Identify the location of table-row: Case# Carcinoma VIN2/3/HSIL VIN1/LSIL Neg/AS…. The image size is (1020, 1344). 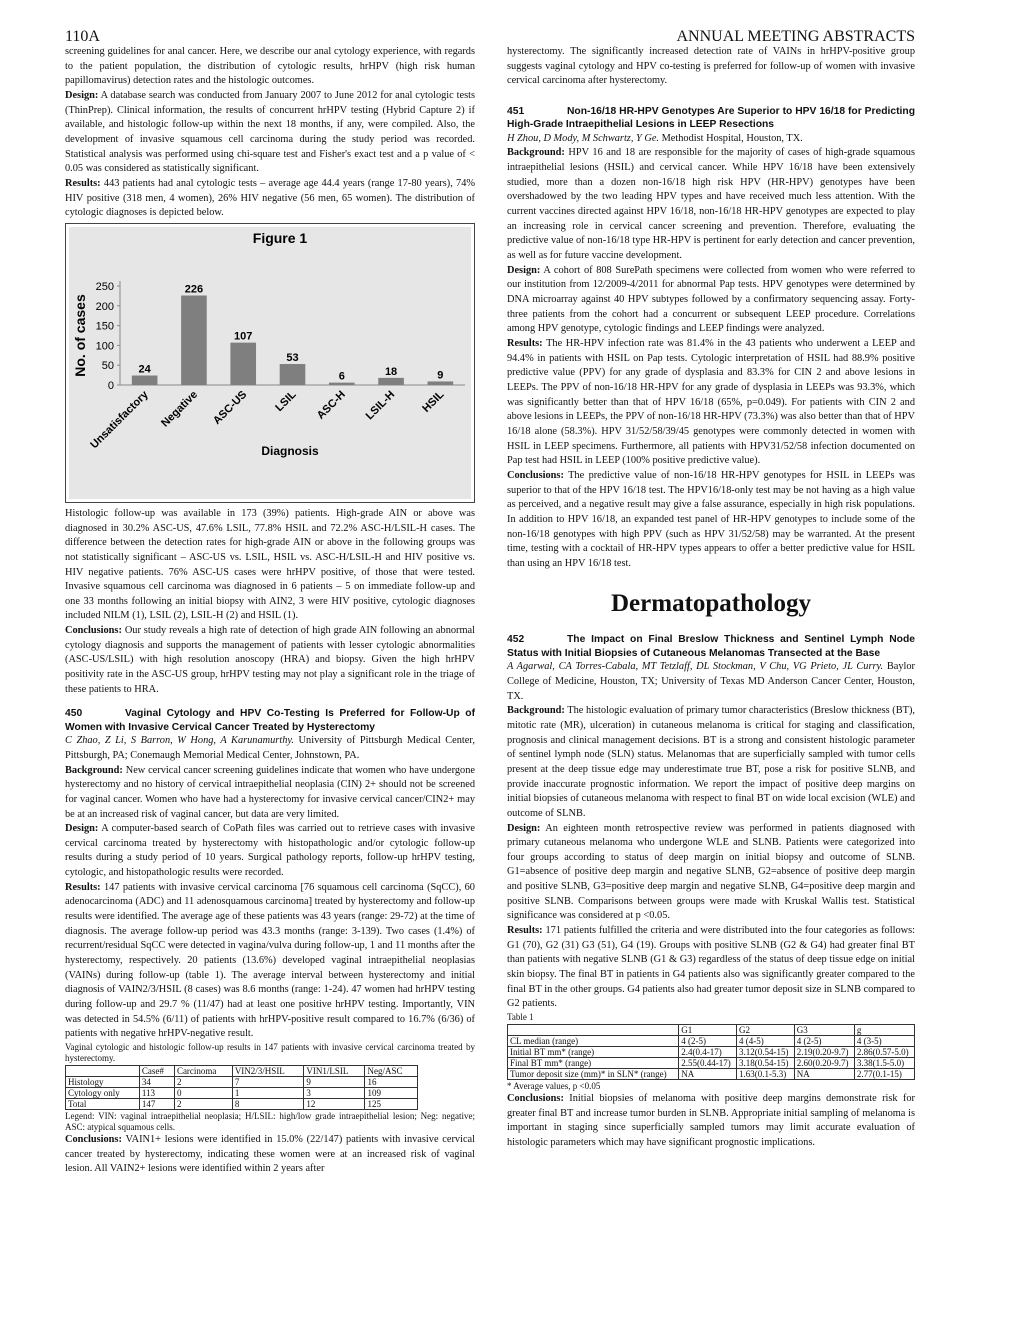
(241, 1071).